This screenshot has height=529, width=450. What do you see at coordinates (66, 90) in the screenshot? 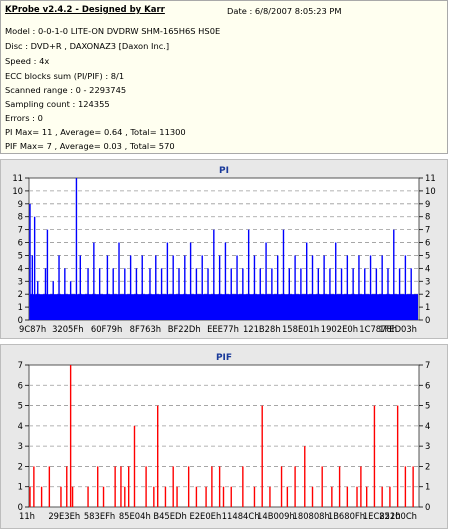
I see `info-scanned-range: Scanned range : 0 - 2293745` at bounding box center [66, 90].